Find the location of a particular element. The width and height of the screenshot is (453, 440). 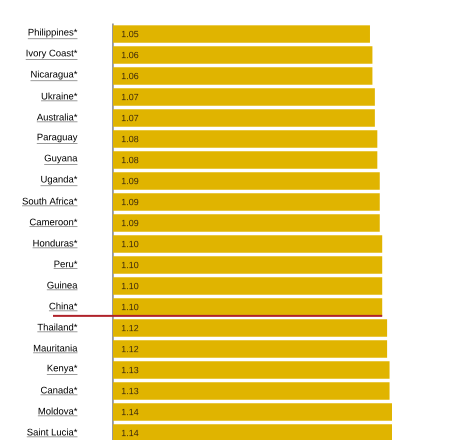

y-tick-label: South Africa* is located at coordinates (50, 201).